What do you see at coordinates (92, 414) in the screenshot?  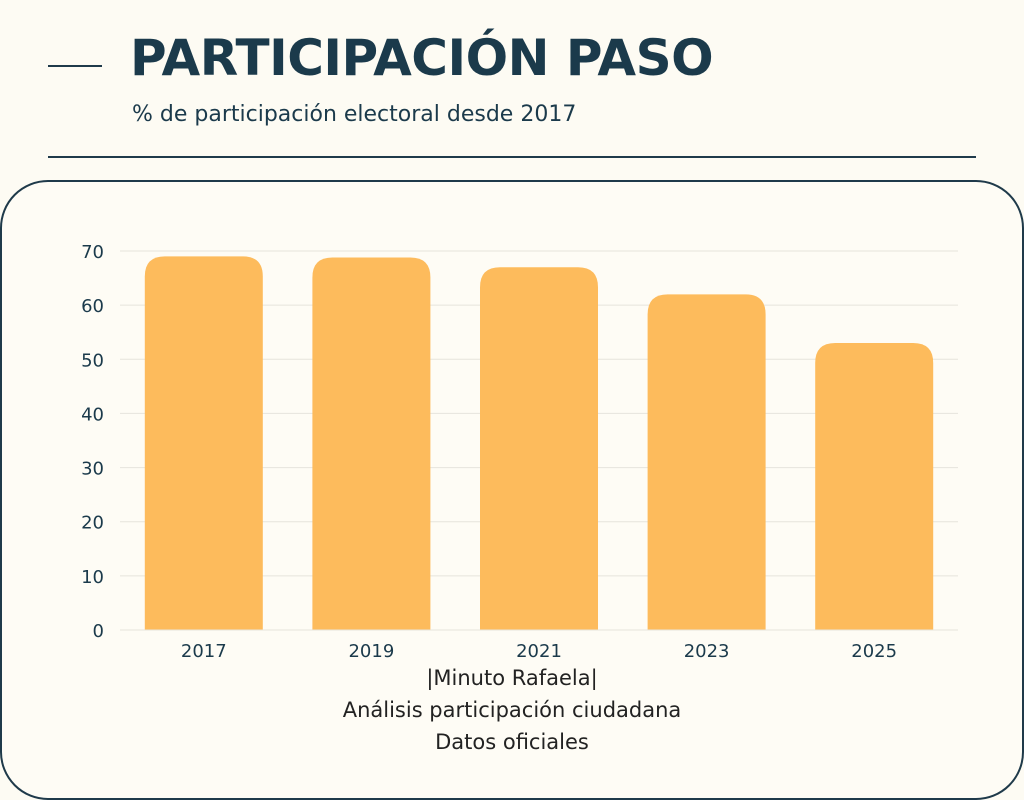 I see `y-tick-label: 40` at bounding box center [92, 414].